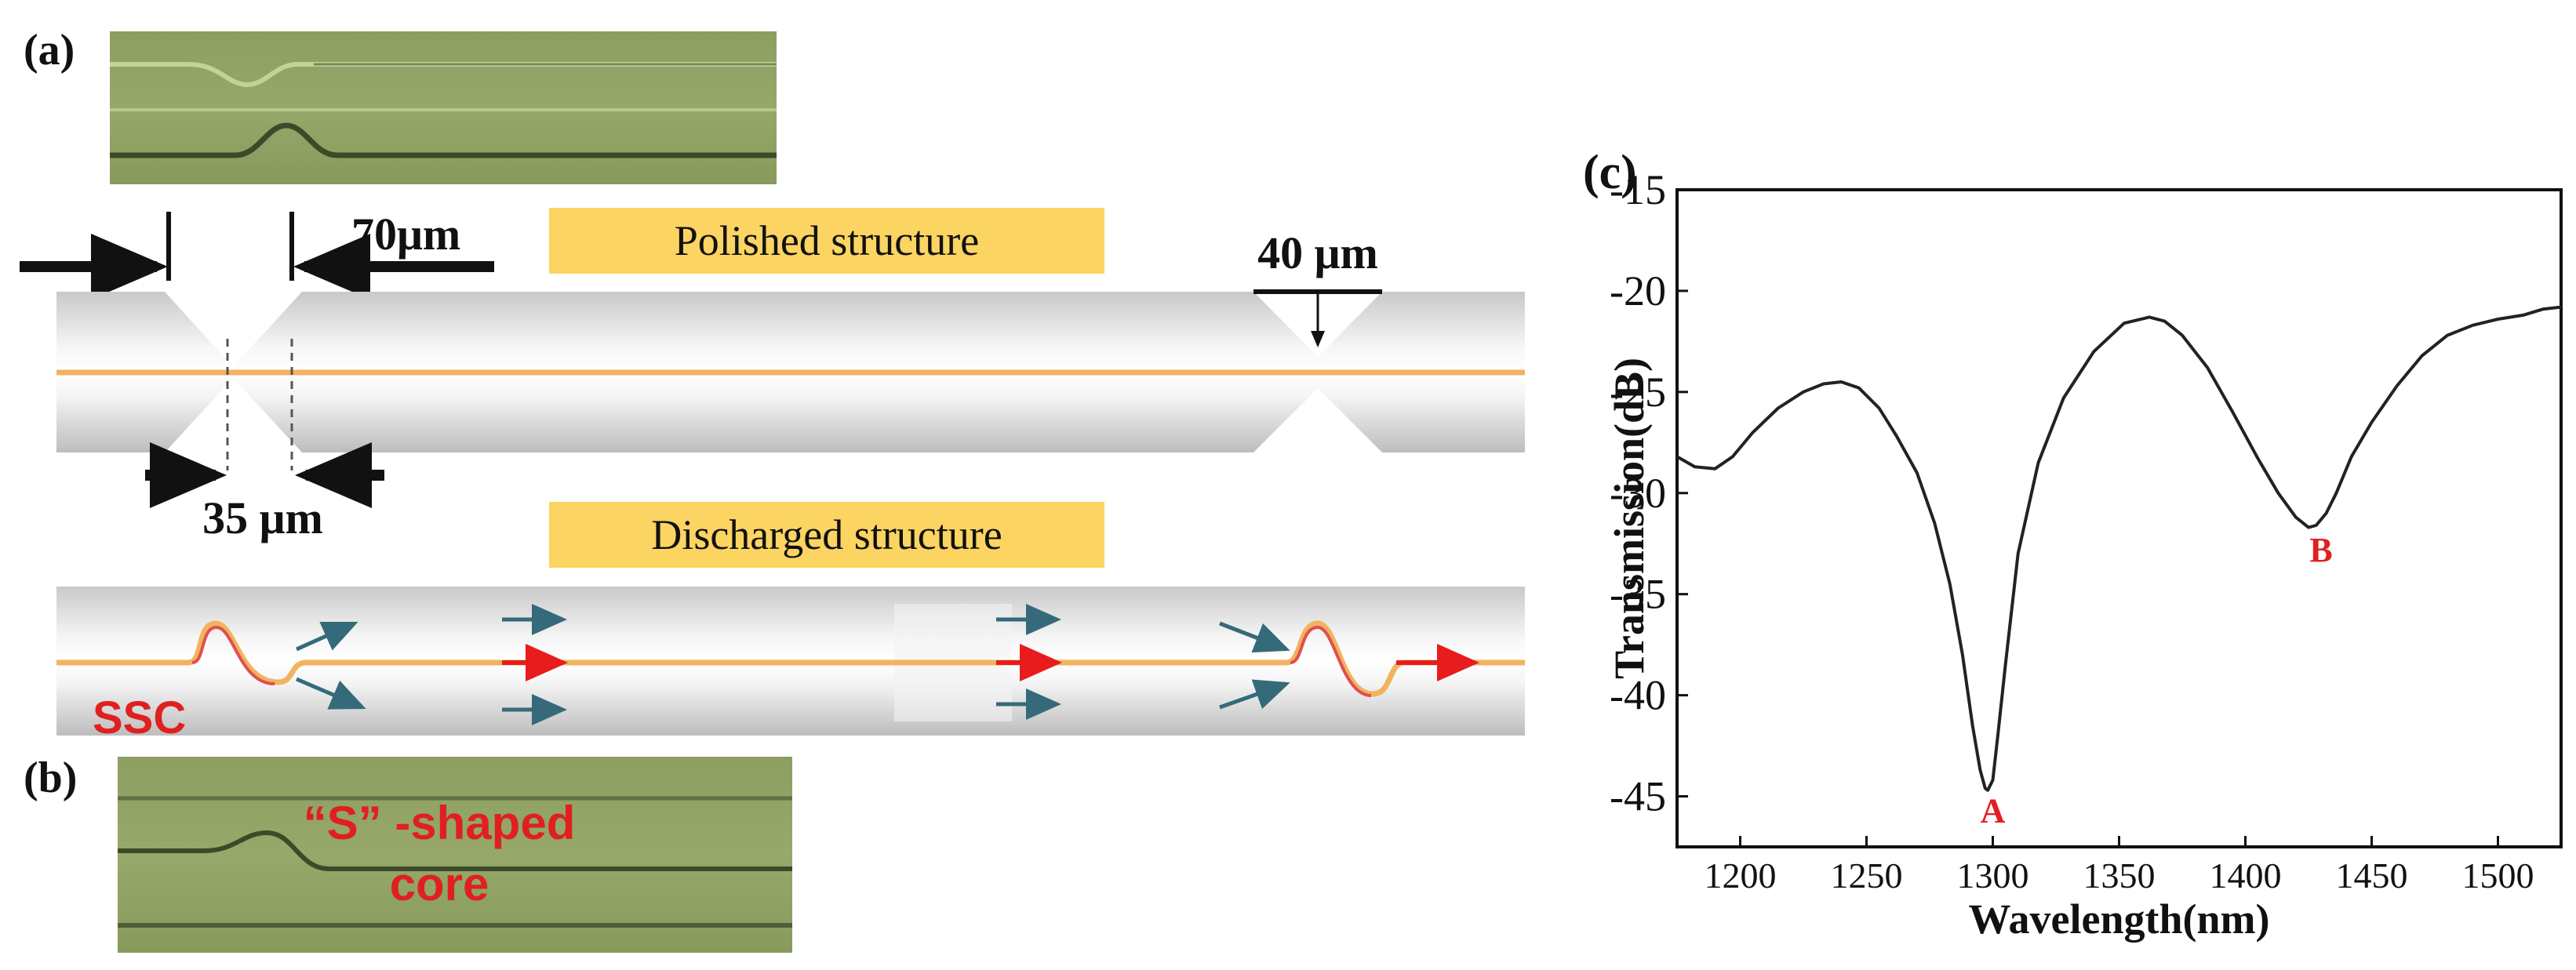  I want to click on y-tick-label: -25, so click(1638, 392).